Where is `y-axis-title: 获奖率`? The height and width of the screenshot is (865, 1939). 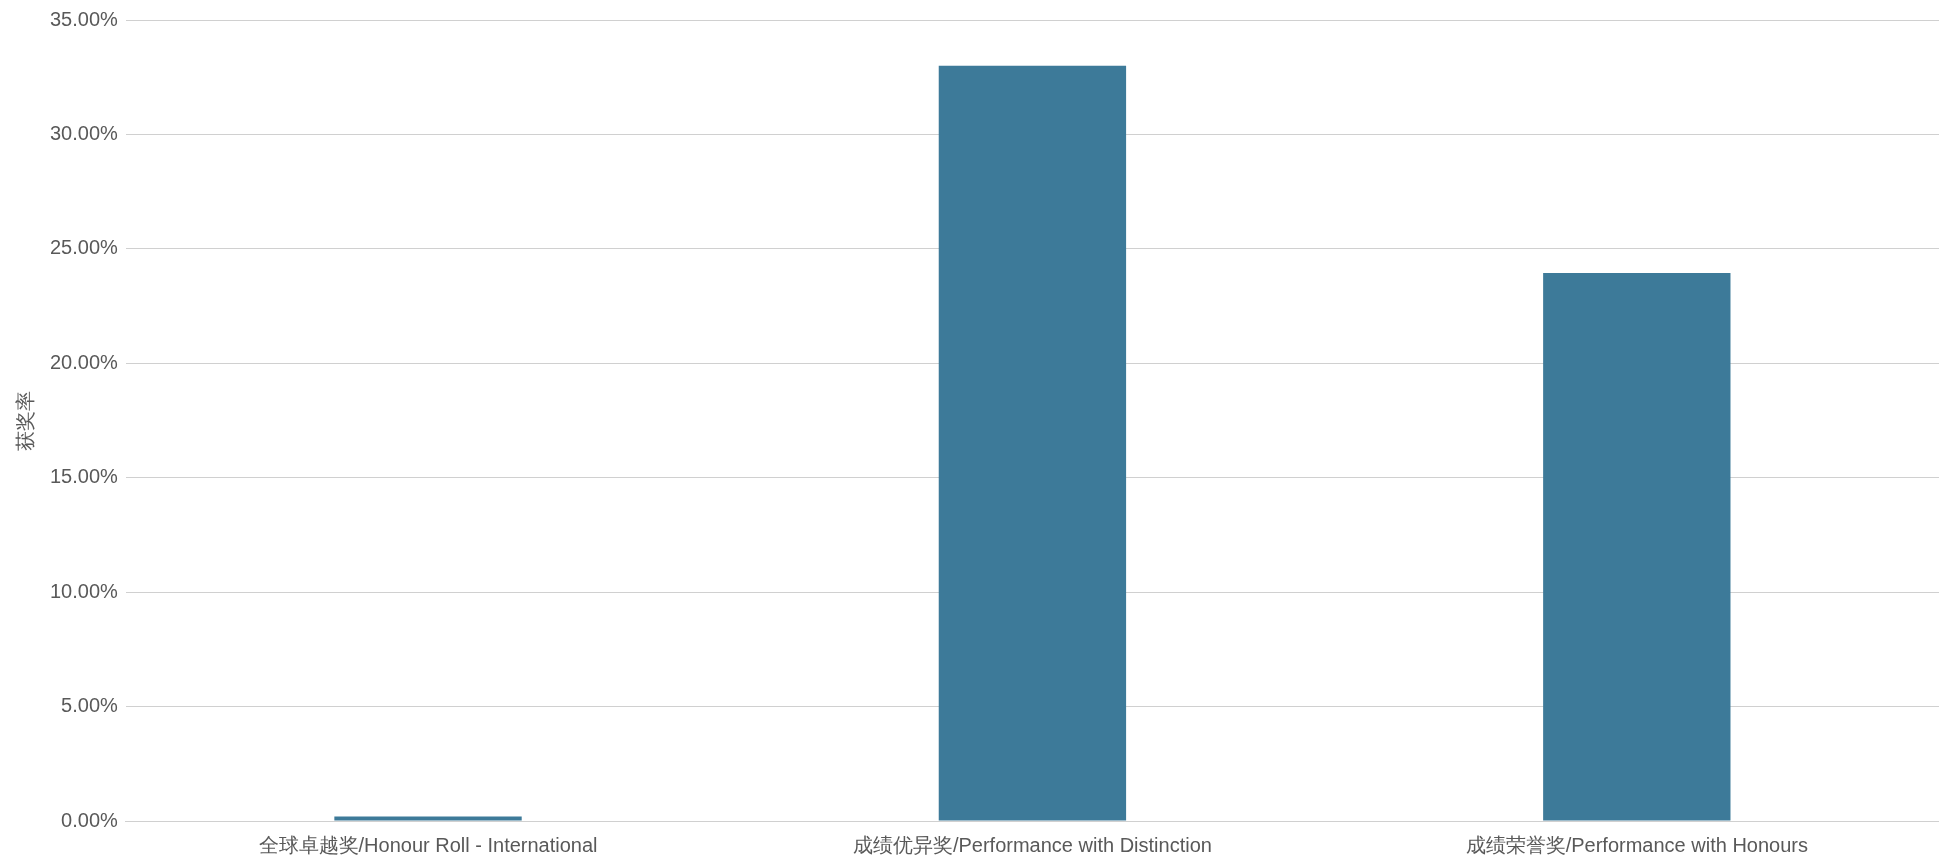
y-axis-title: 获奖率 is located at coordinates (24, 420).